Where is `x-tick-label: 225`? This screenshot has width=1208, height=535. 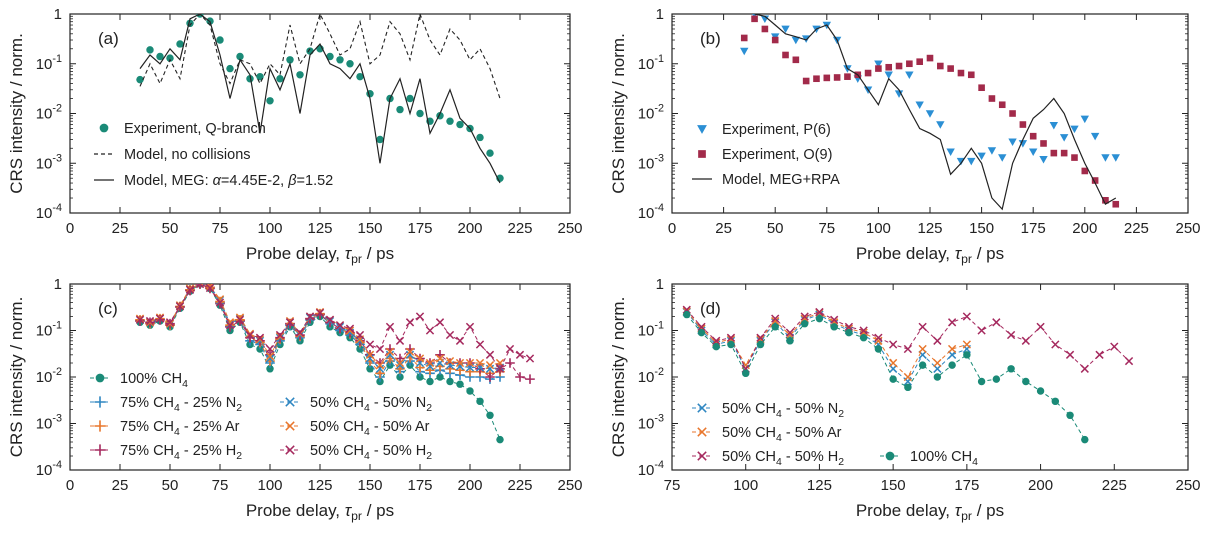
x-tick-label: 225 is located at coordinates (519, 228).